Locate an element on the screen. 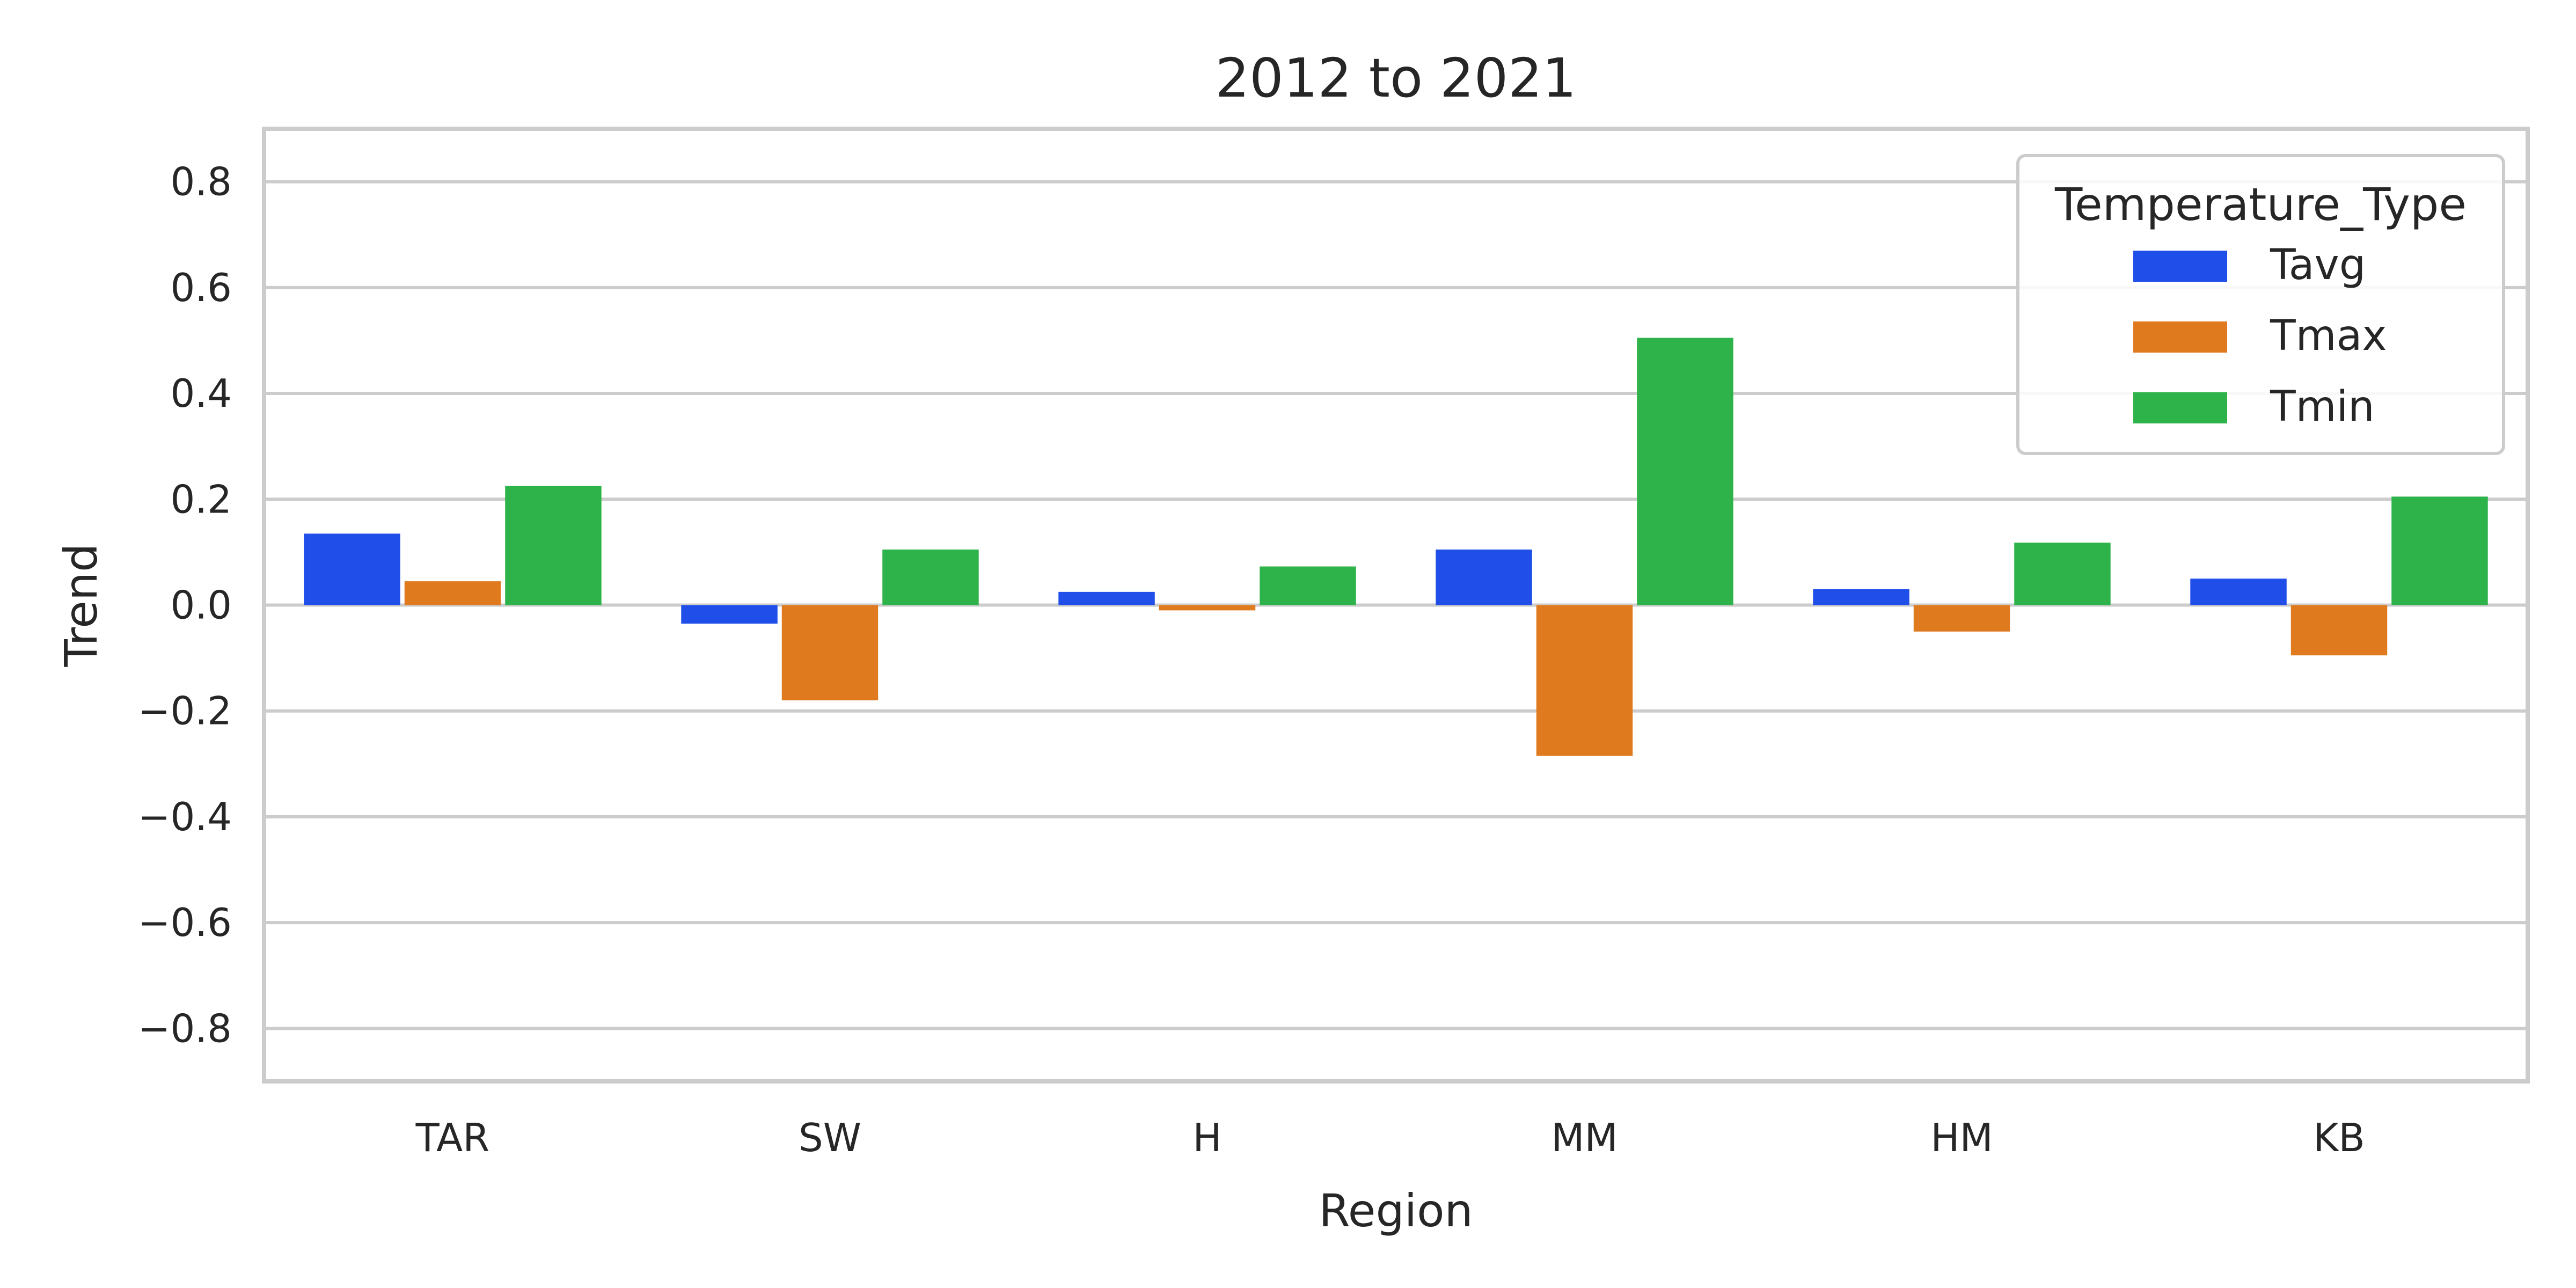  bar-tmax-hm is located at coordinates (1961, 618).